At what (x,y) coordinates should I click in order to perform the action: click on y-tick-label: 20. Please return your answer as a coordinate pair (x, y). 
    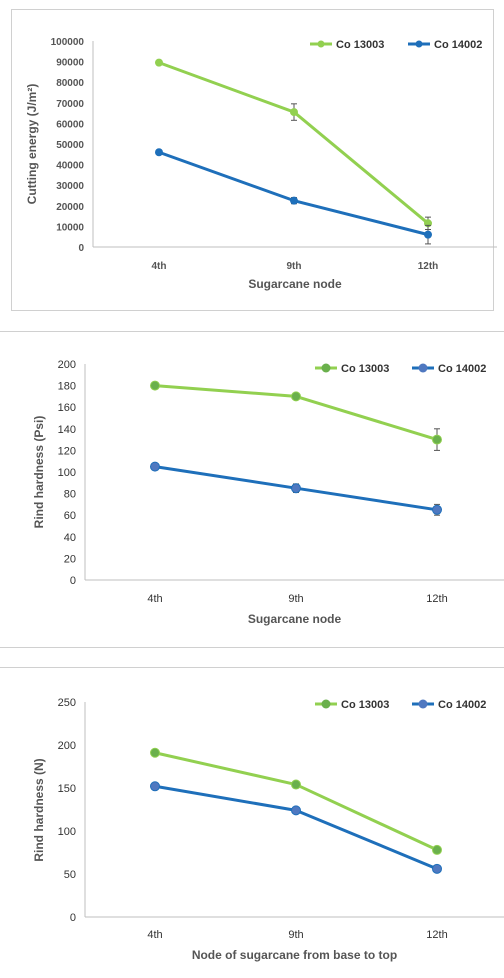
    Looking at the image, I should click on (70, 559).